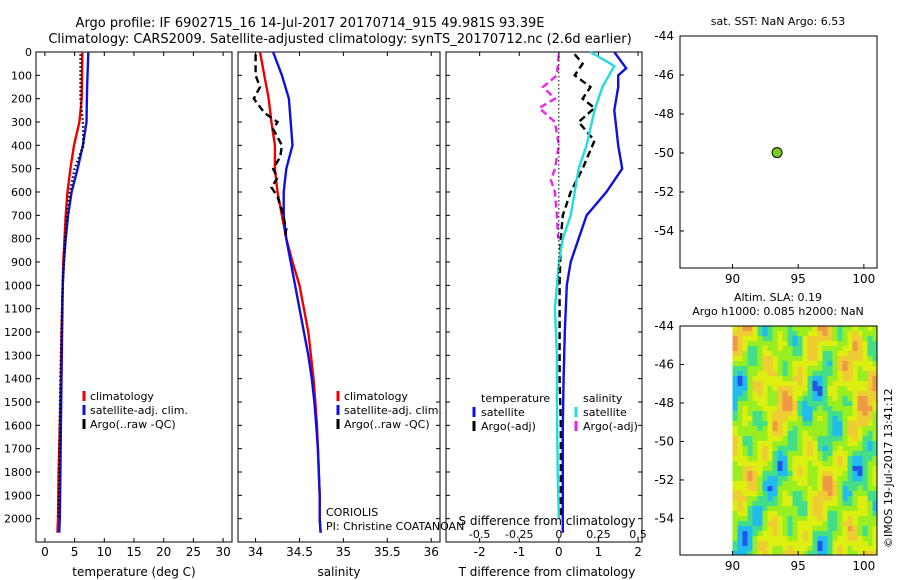  Describe the element at coordinates (222, 552) in the screenshot. I see `x-tick-label: 30` at that location.